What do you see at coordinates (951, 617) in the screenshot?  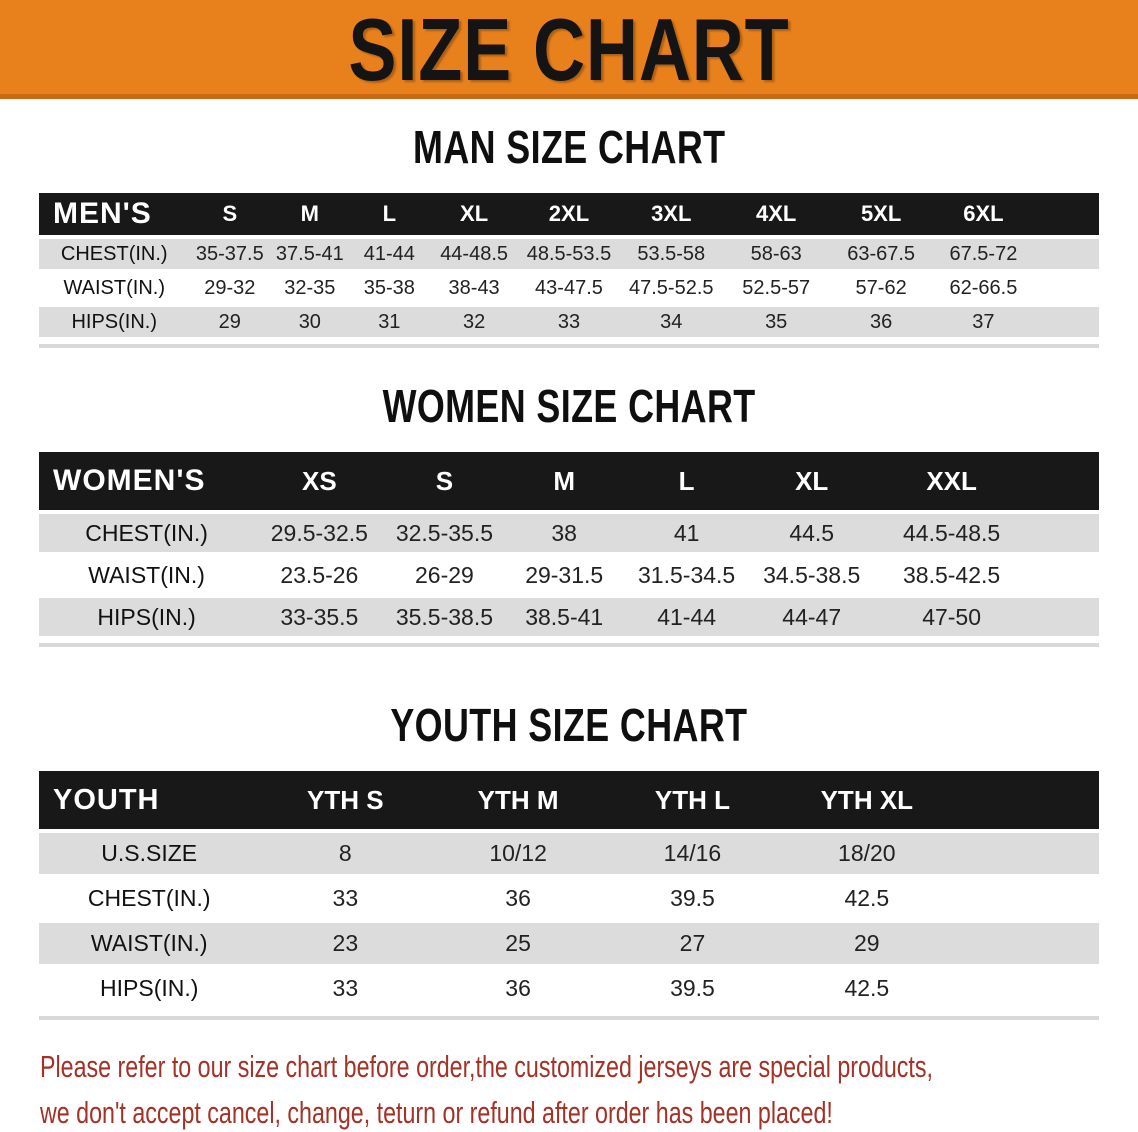 I see `measurement-value: 47-50` at bounding box center [951, 617].